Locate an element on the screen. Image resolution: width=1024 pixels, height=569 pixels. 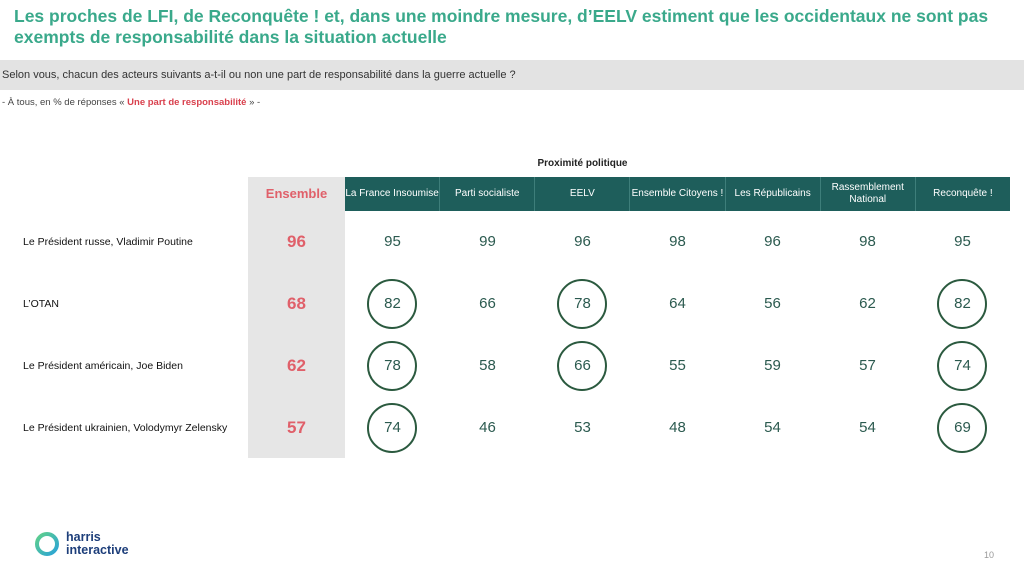
cell-value: 64 is located at coordinates (677, 304).